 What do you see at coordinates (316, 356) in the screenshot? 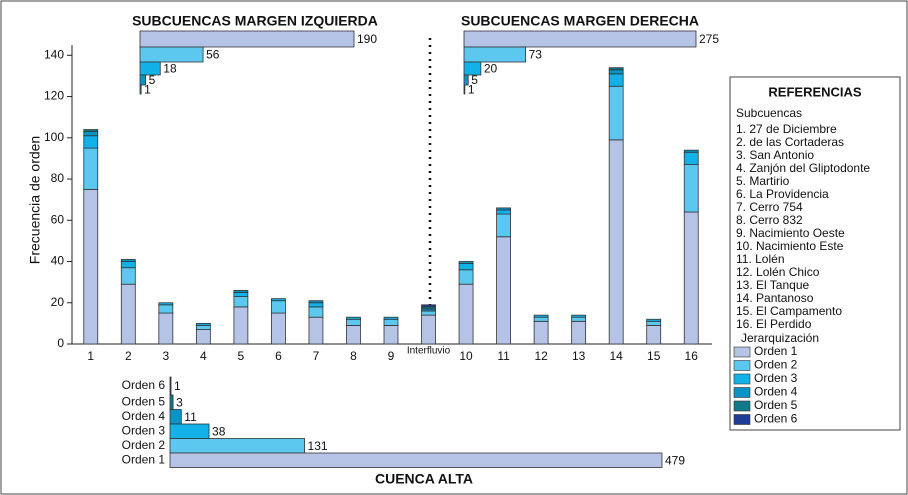
I see `x-tick-label: 7` at bounding box center [316, 356].